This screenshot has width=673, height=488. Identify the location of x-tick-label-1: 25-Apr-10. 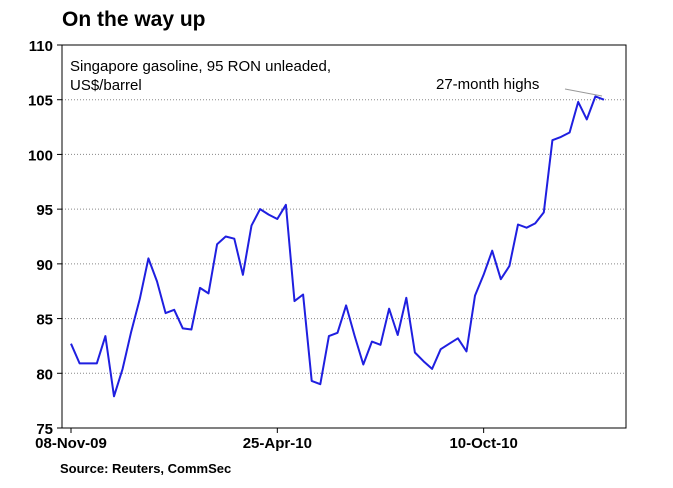
(277, 443).